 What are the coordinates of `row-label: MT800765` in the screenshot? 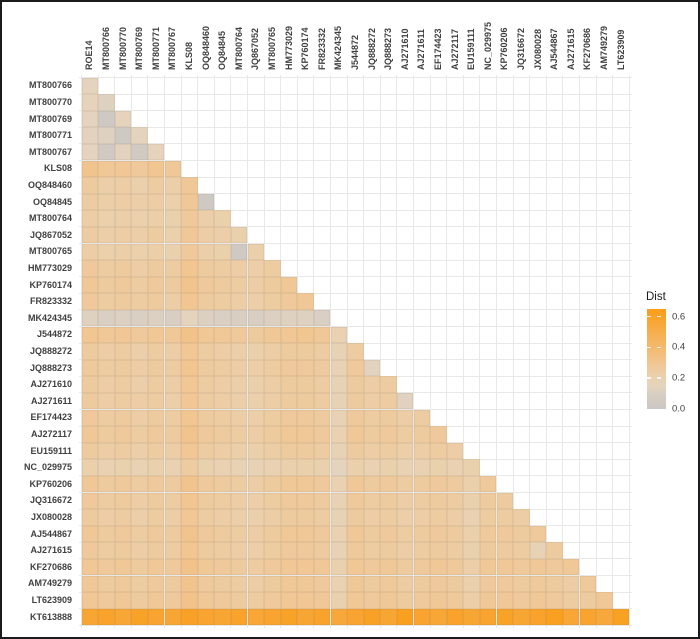 It's located at (50, 251).